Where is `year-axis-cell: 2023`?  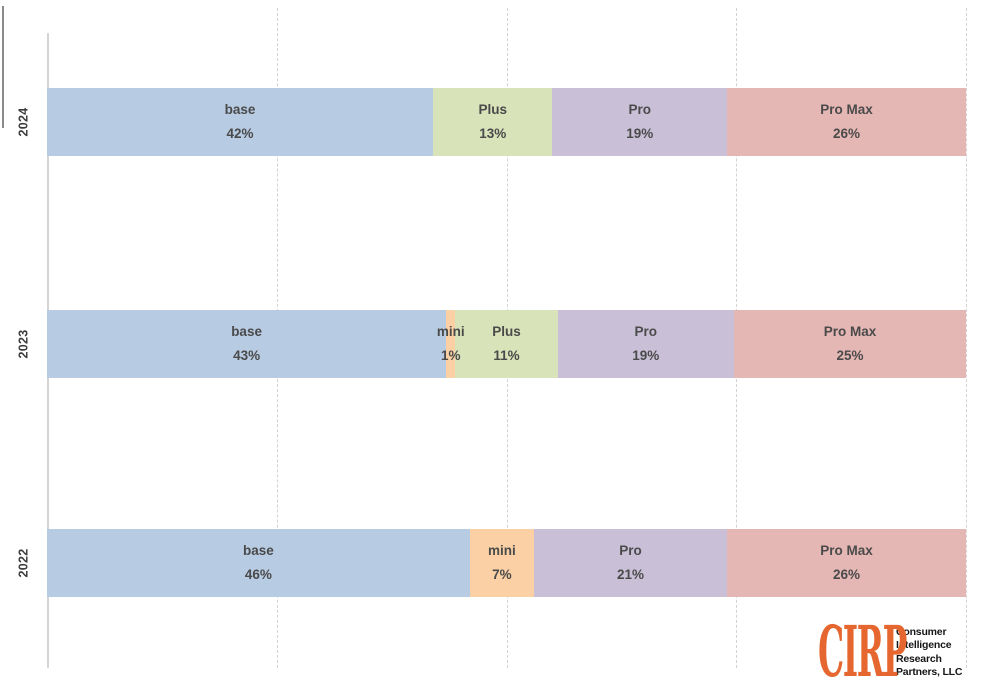
year-axis-cell: 2023 is located at coordinates (23, 344).